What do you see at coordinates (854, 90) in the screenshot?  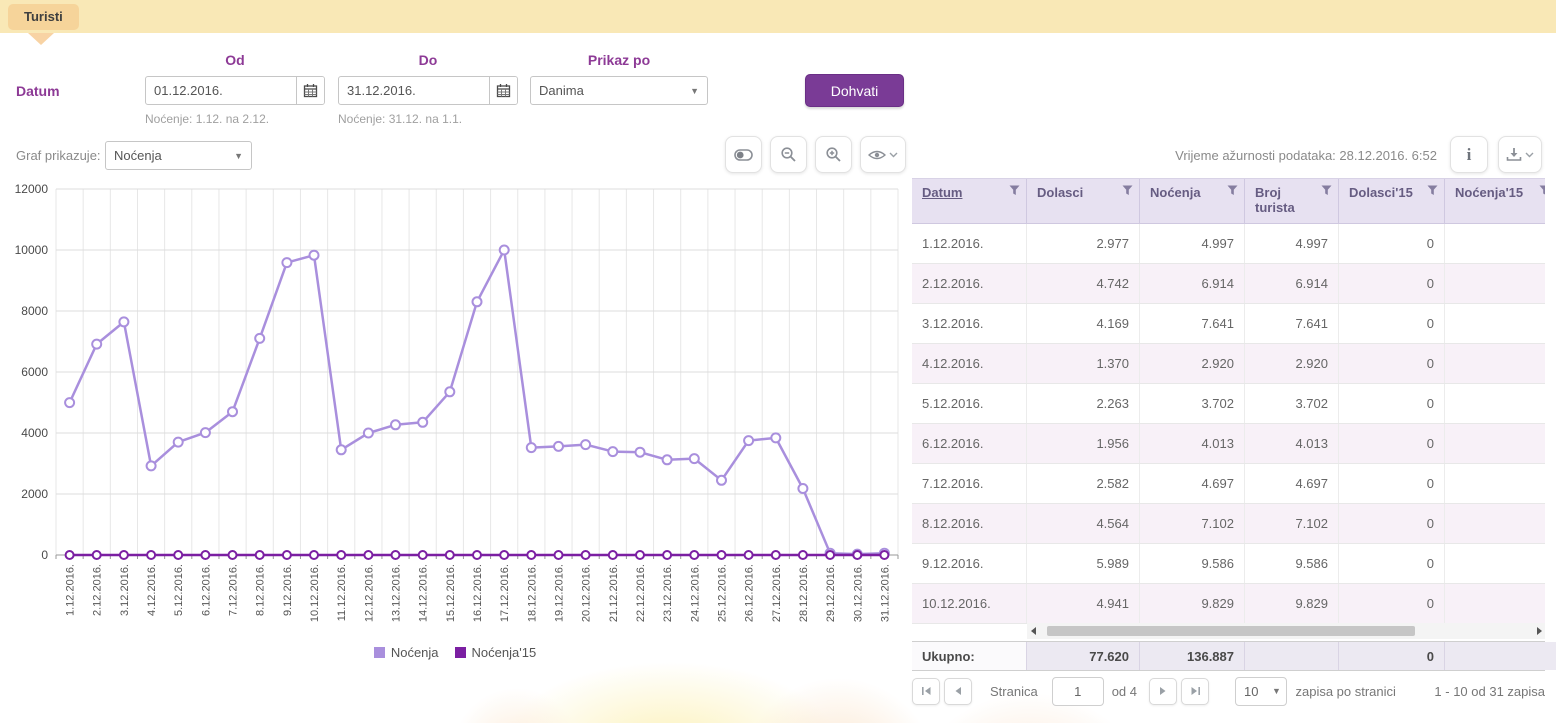 I see `dohvati-button: Dohvati` at bounding box center [854, 90].